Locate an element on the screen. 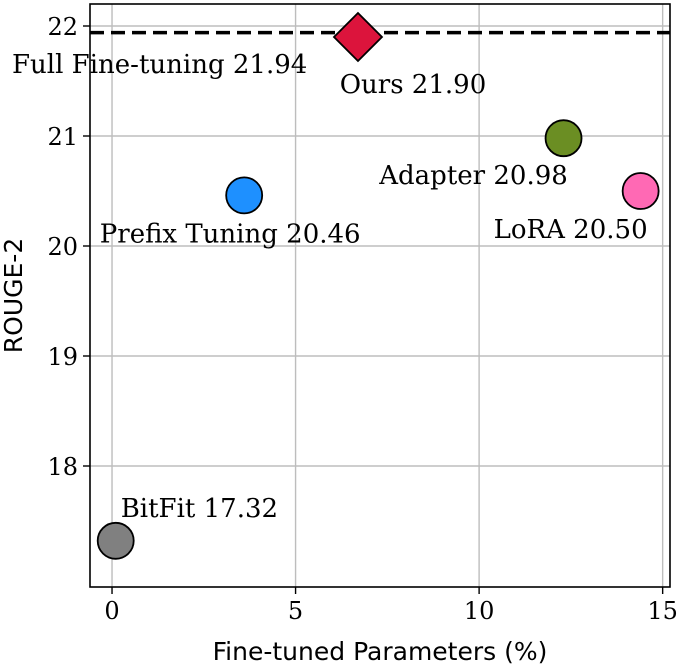 This screenshot has height=669, width=685. label-bitfit: BitFit 17.32 is located at coordinates (199, 509).